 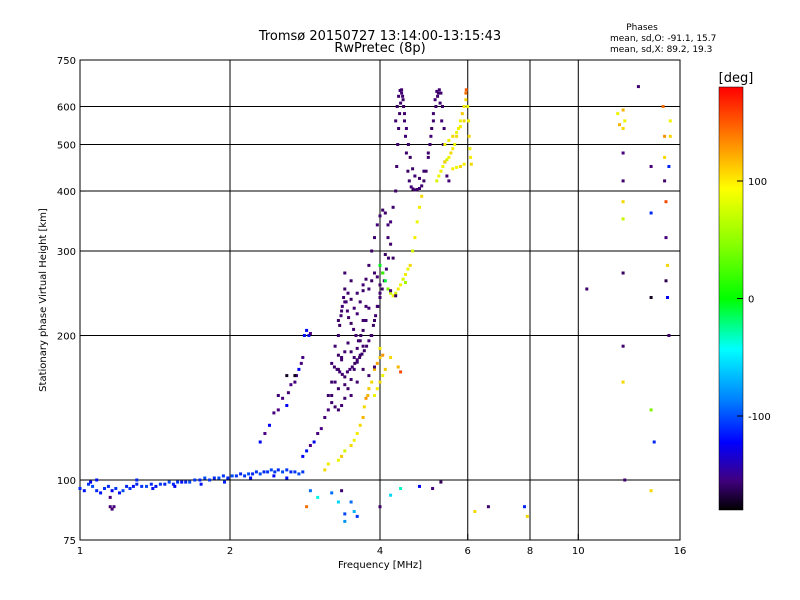 What do you see at coordinates (759, 417) in the screenshot?
I see `colorbar-tick-label: -100` at bounding box center [759, 417].